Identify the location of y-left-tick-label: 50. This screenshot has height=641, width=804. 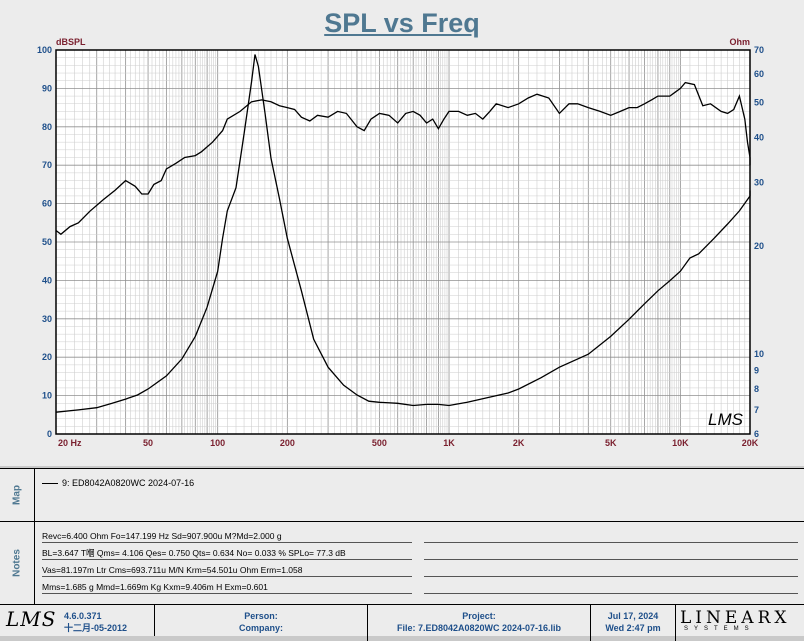
(47, 242).